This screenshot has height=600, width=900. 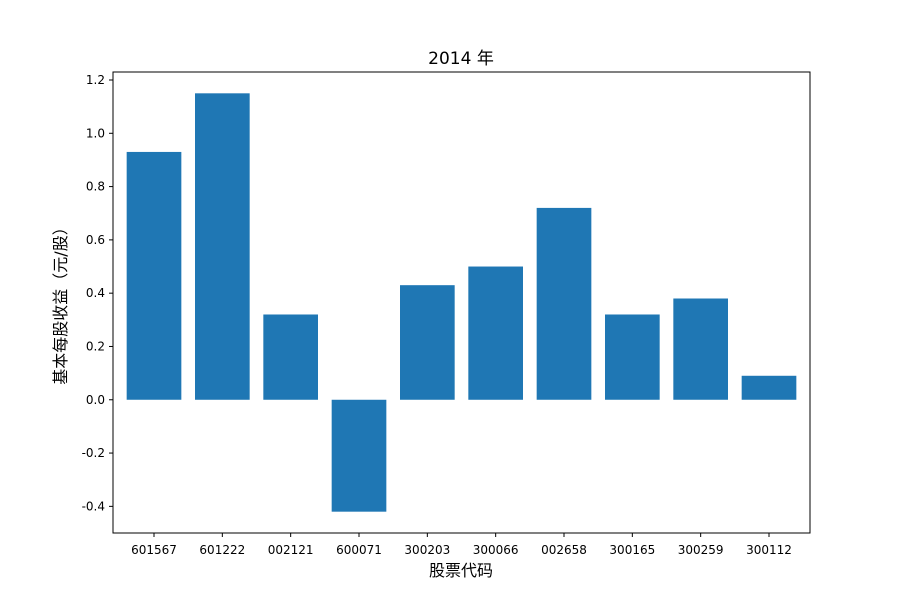 What do you see at coordinates (95, 240) in the screenshot?
I see `y-tick-label: 0.6` at bounding box center [95, 240].